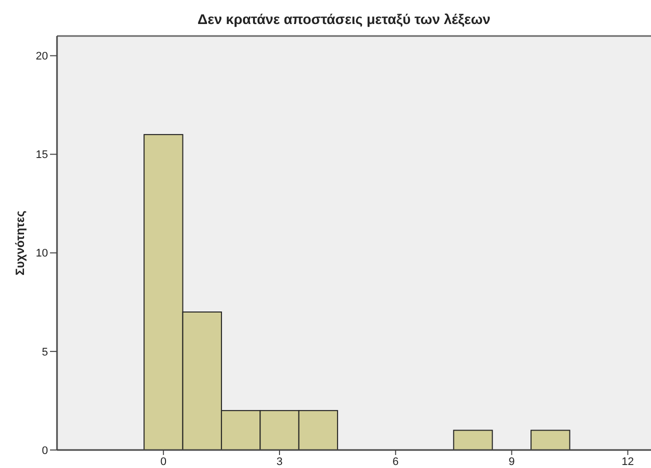 The image size is (651, 468). I want to click on y-axis-title: Συχνότητες, so click(20, 243).